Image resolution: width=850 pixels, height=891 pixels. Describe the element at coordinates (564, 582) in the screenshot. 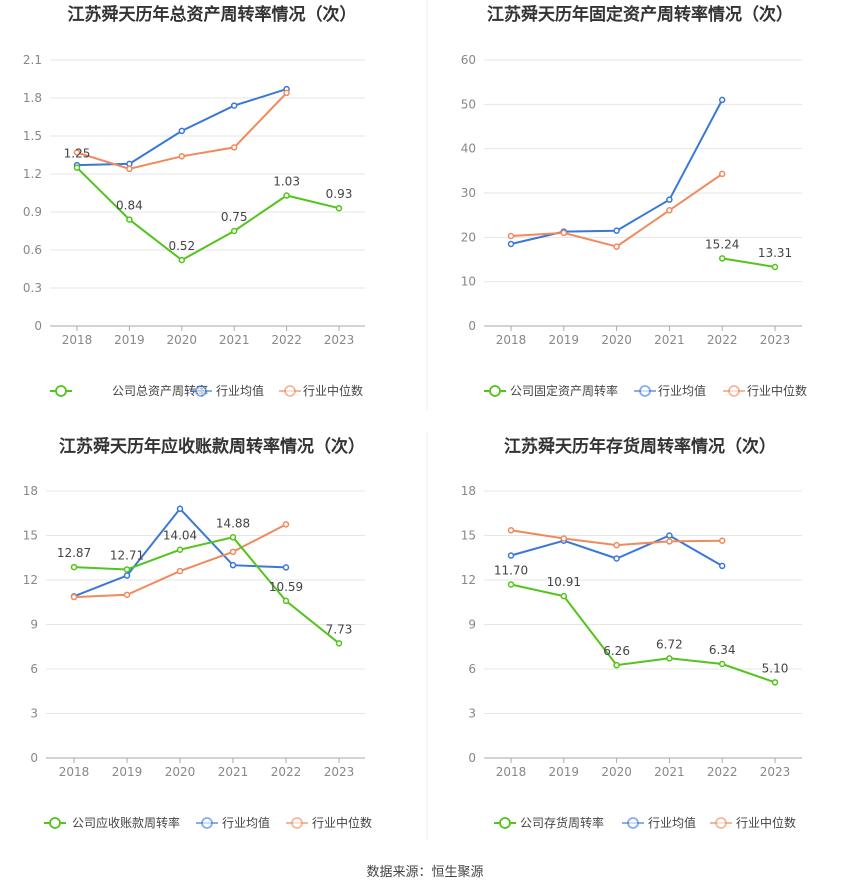

I see `data-label: 10.91` at that location.